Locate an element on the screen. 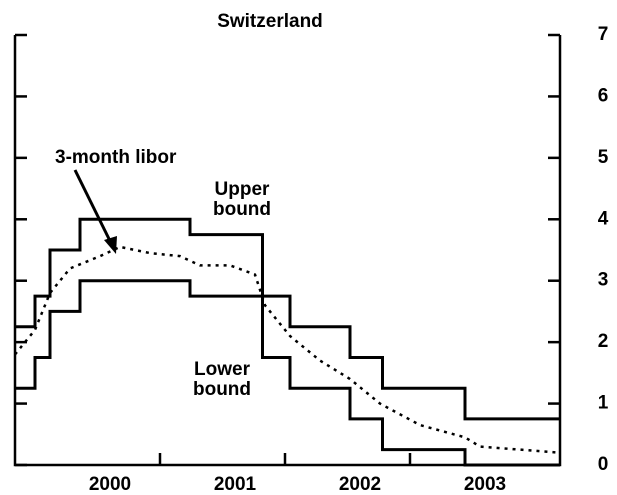 The image size is (617, 495). y-tick-label: 0 is located at coordinates (603, 464).